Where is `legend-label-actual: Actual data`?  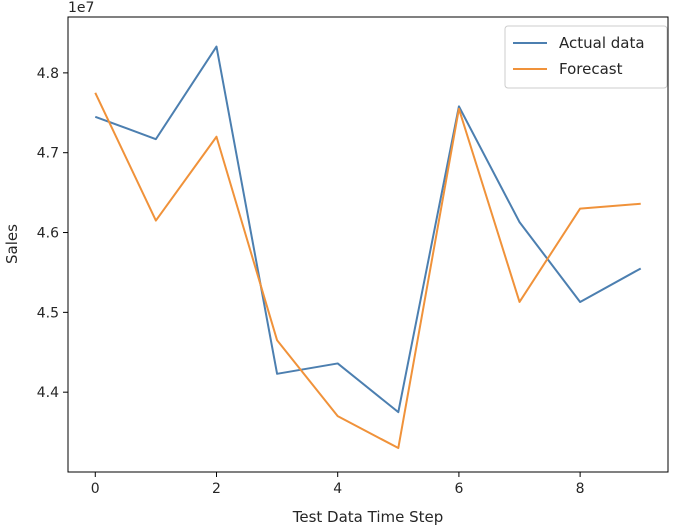
legend-label-actual: Actual data is located at coordinates (602, 43).